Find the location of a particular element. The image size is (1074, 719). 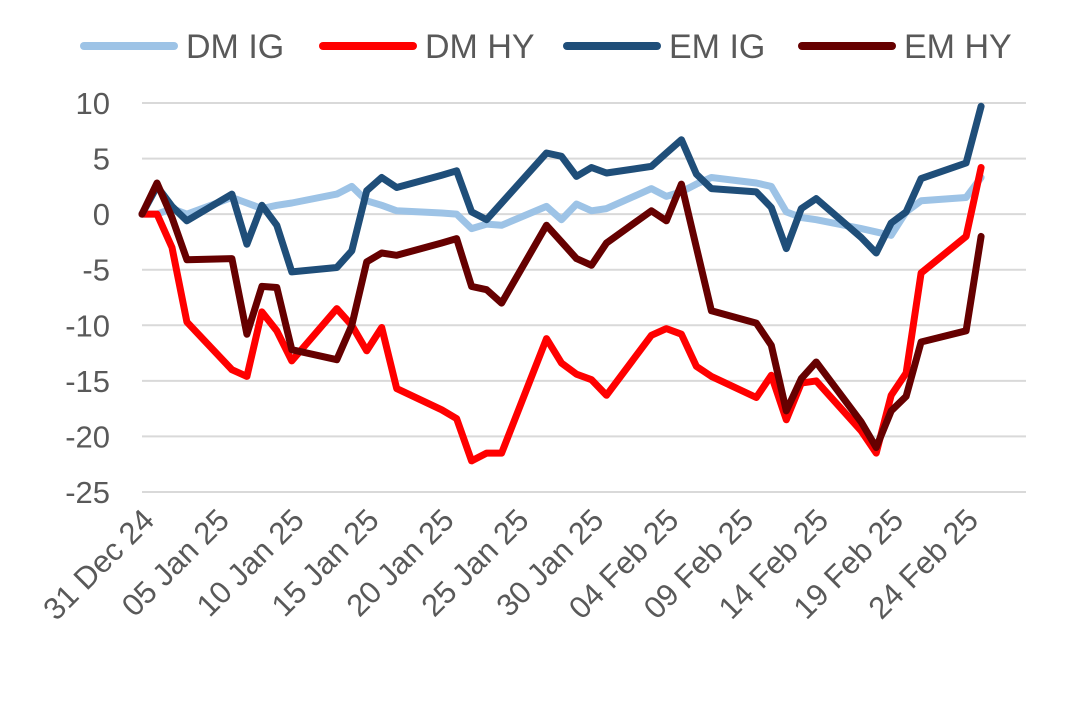

y-tick-label: 0 is located at coordinates (101, 214).